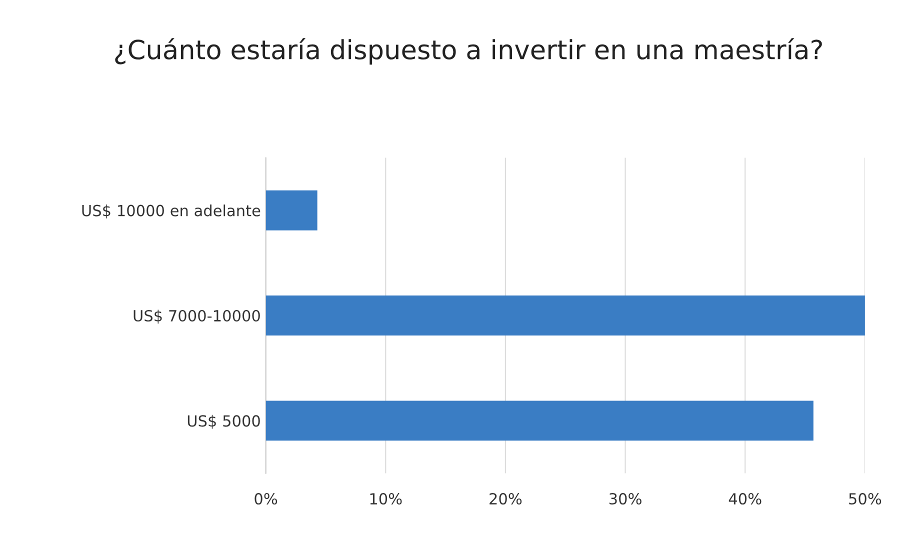 The width and height of the screenshot is (901, 544). What do you see at coordinates (386, 498) in the screenshot?
I see `x-tick-label: 10%` at bounding box center [386, 498].